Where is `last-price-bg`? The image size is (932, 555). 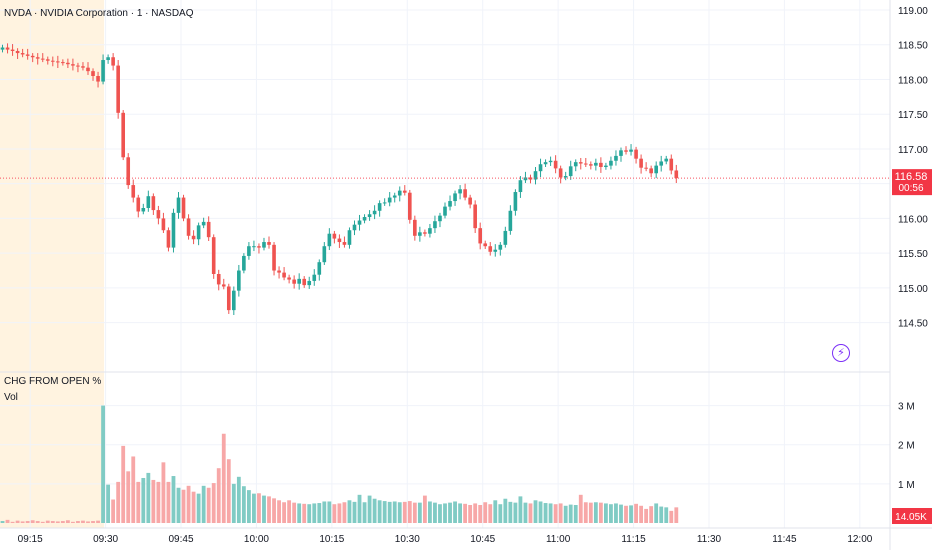
last-price-bg is located at coordinates (912, 182).